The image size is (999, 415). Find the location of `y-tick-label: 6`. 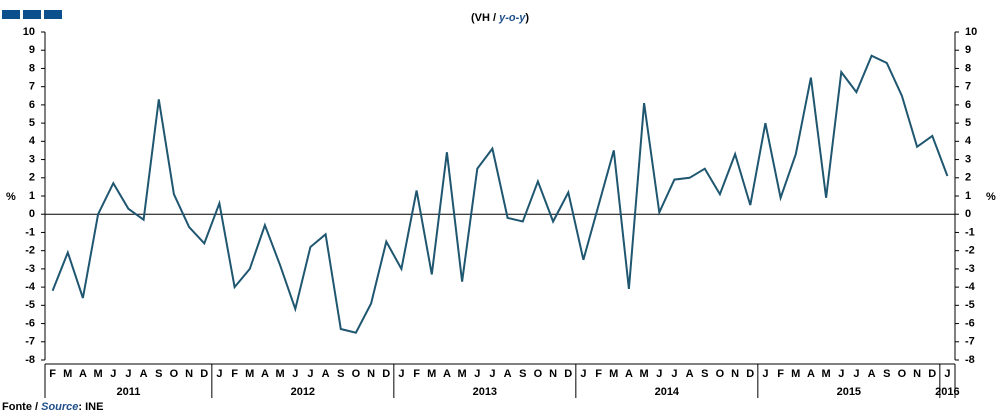

y-tick-label: 6 is located at coordinates (32, 105).